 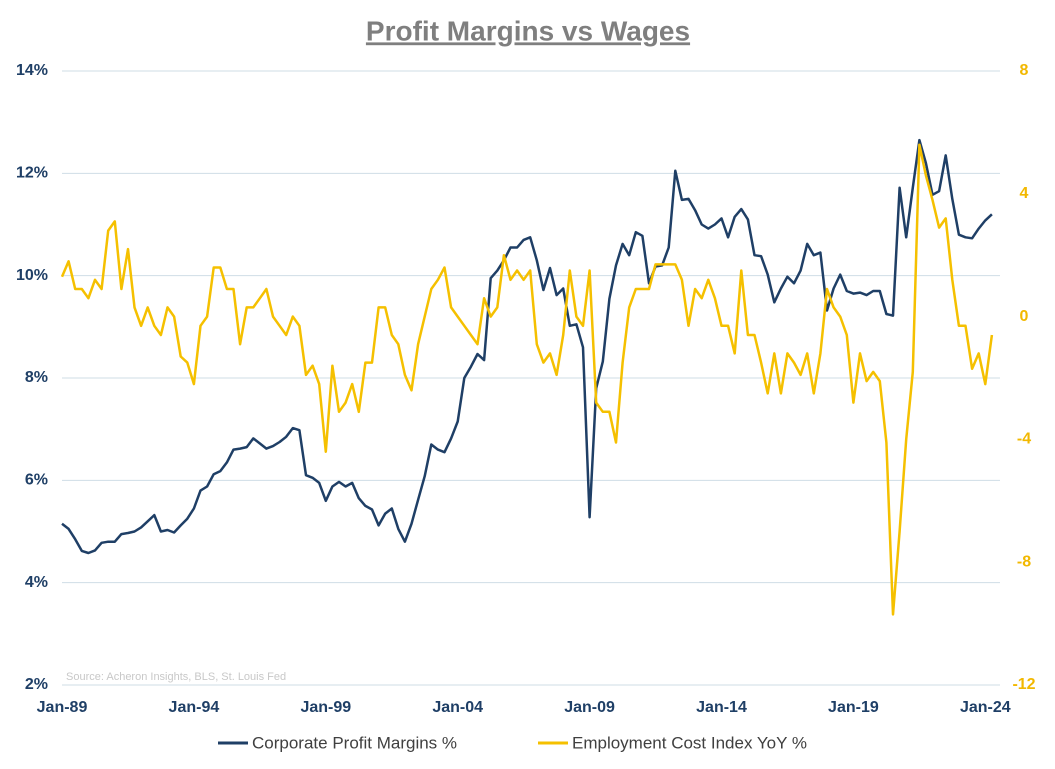 I want to click on y-tick-label: 4%, so click(x=36, y=582).